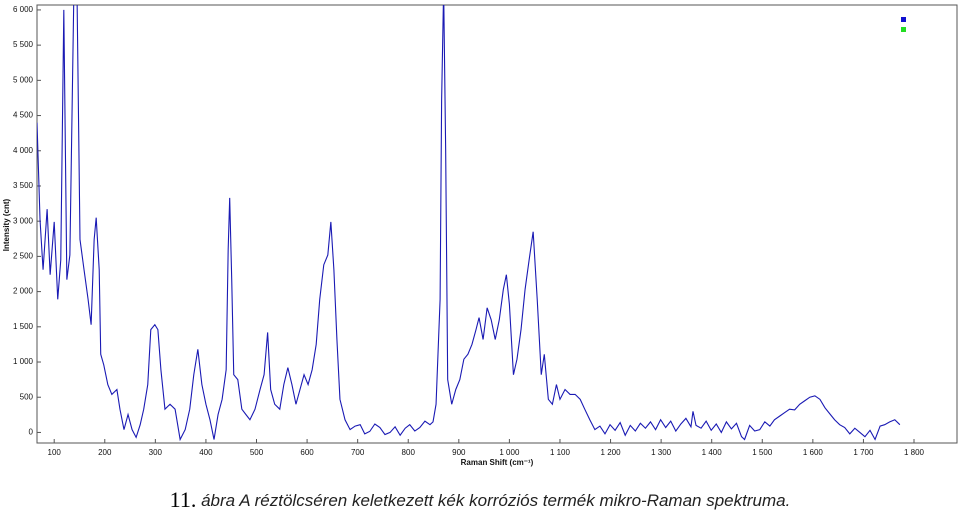 Image resolution: width=960 pixels, height=514 pixels. I want to click on x-tick-label: 1 500, so click(762, 452).